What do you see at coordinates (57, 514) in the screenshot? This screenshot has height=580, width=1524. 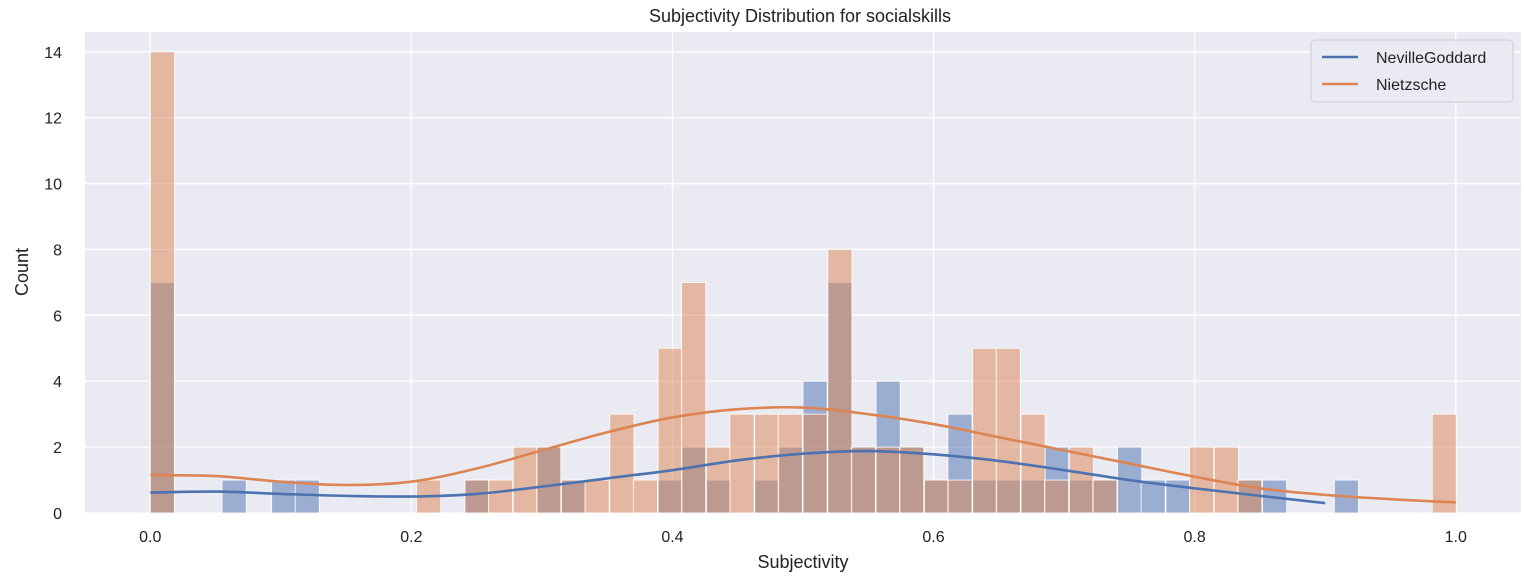 I see `y-tick-label: 0` at bounding box center [57, 514].